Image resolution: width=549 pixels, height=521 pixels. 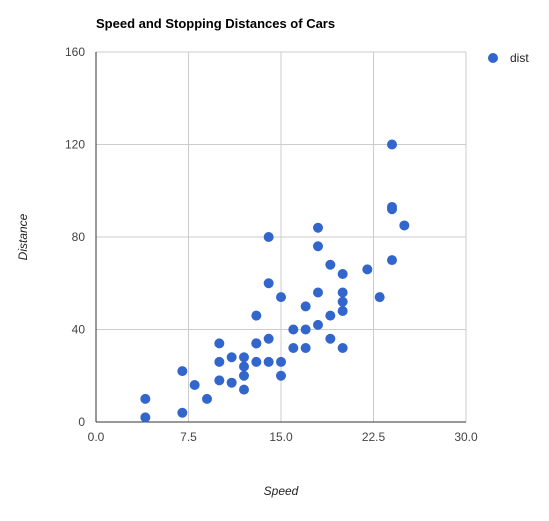 I want to click on y-tick-label: 160, so click(x=75, y=52).